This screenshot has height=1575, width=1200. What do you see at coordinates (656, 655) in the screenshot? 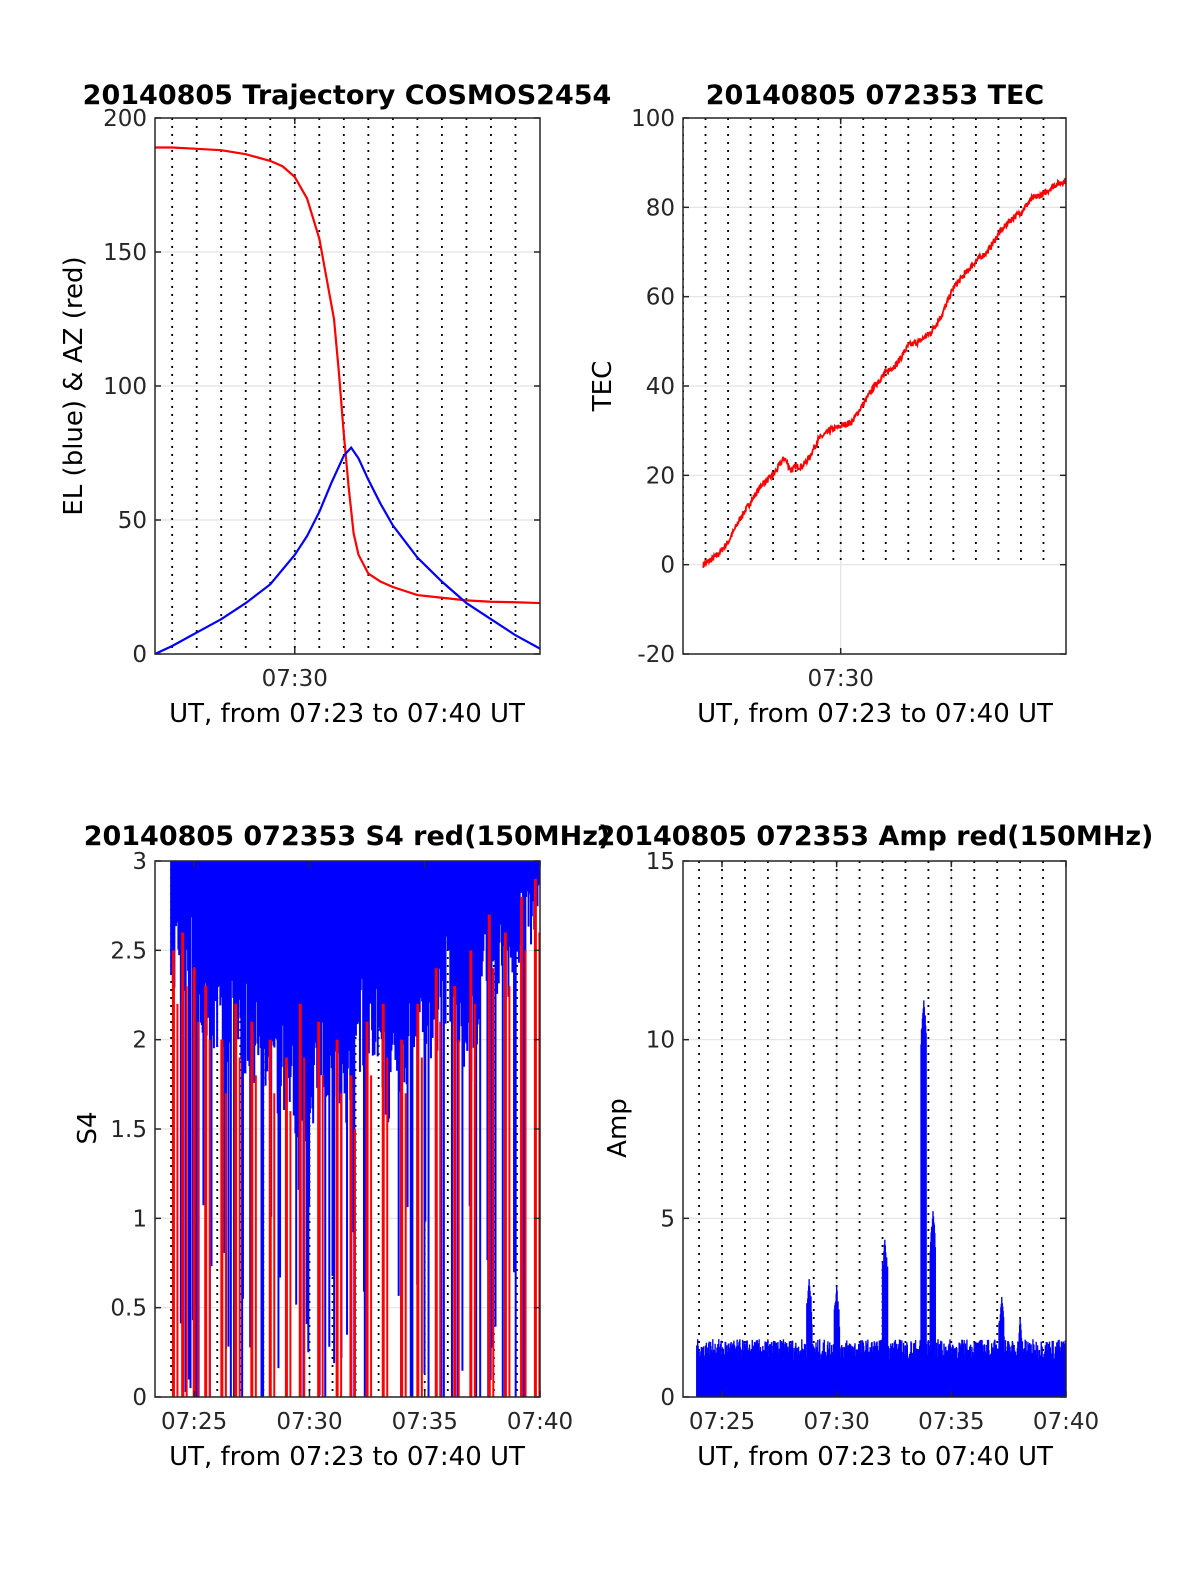
I see `y-tick-label: -20` at bounding box center [656, 655].